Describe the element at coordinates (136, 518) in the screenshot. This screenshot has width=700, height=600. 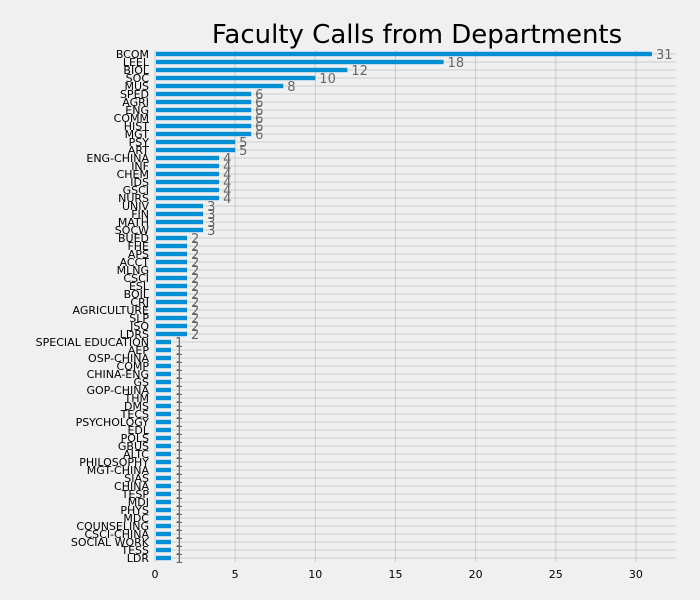
I see `category-label: MDC` at that location.